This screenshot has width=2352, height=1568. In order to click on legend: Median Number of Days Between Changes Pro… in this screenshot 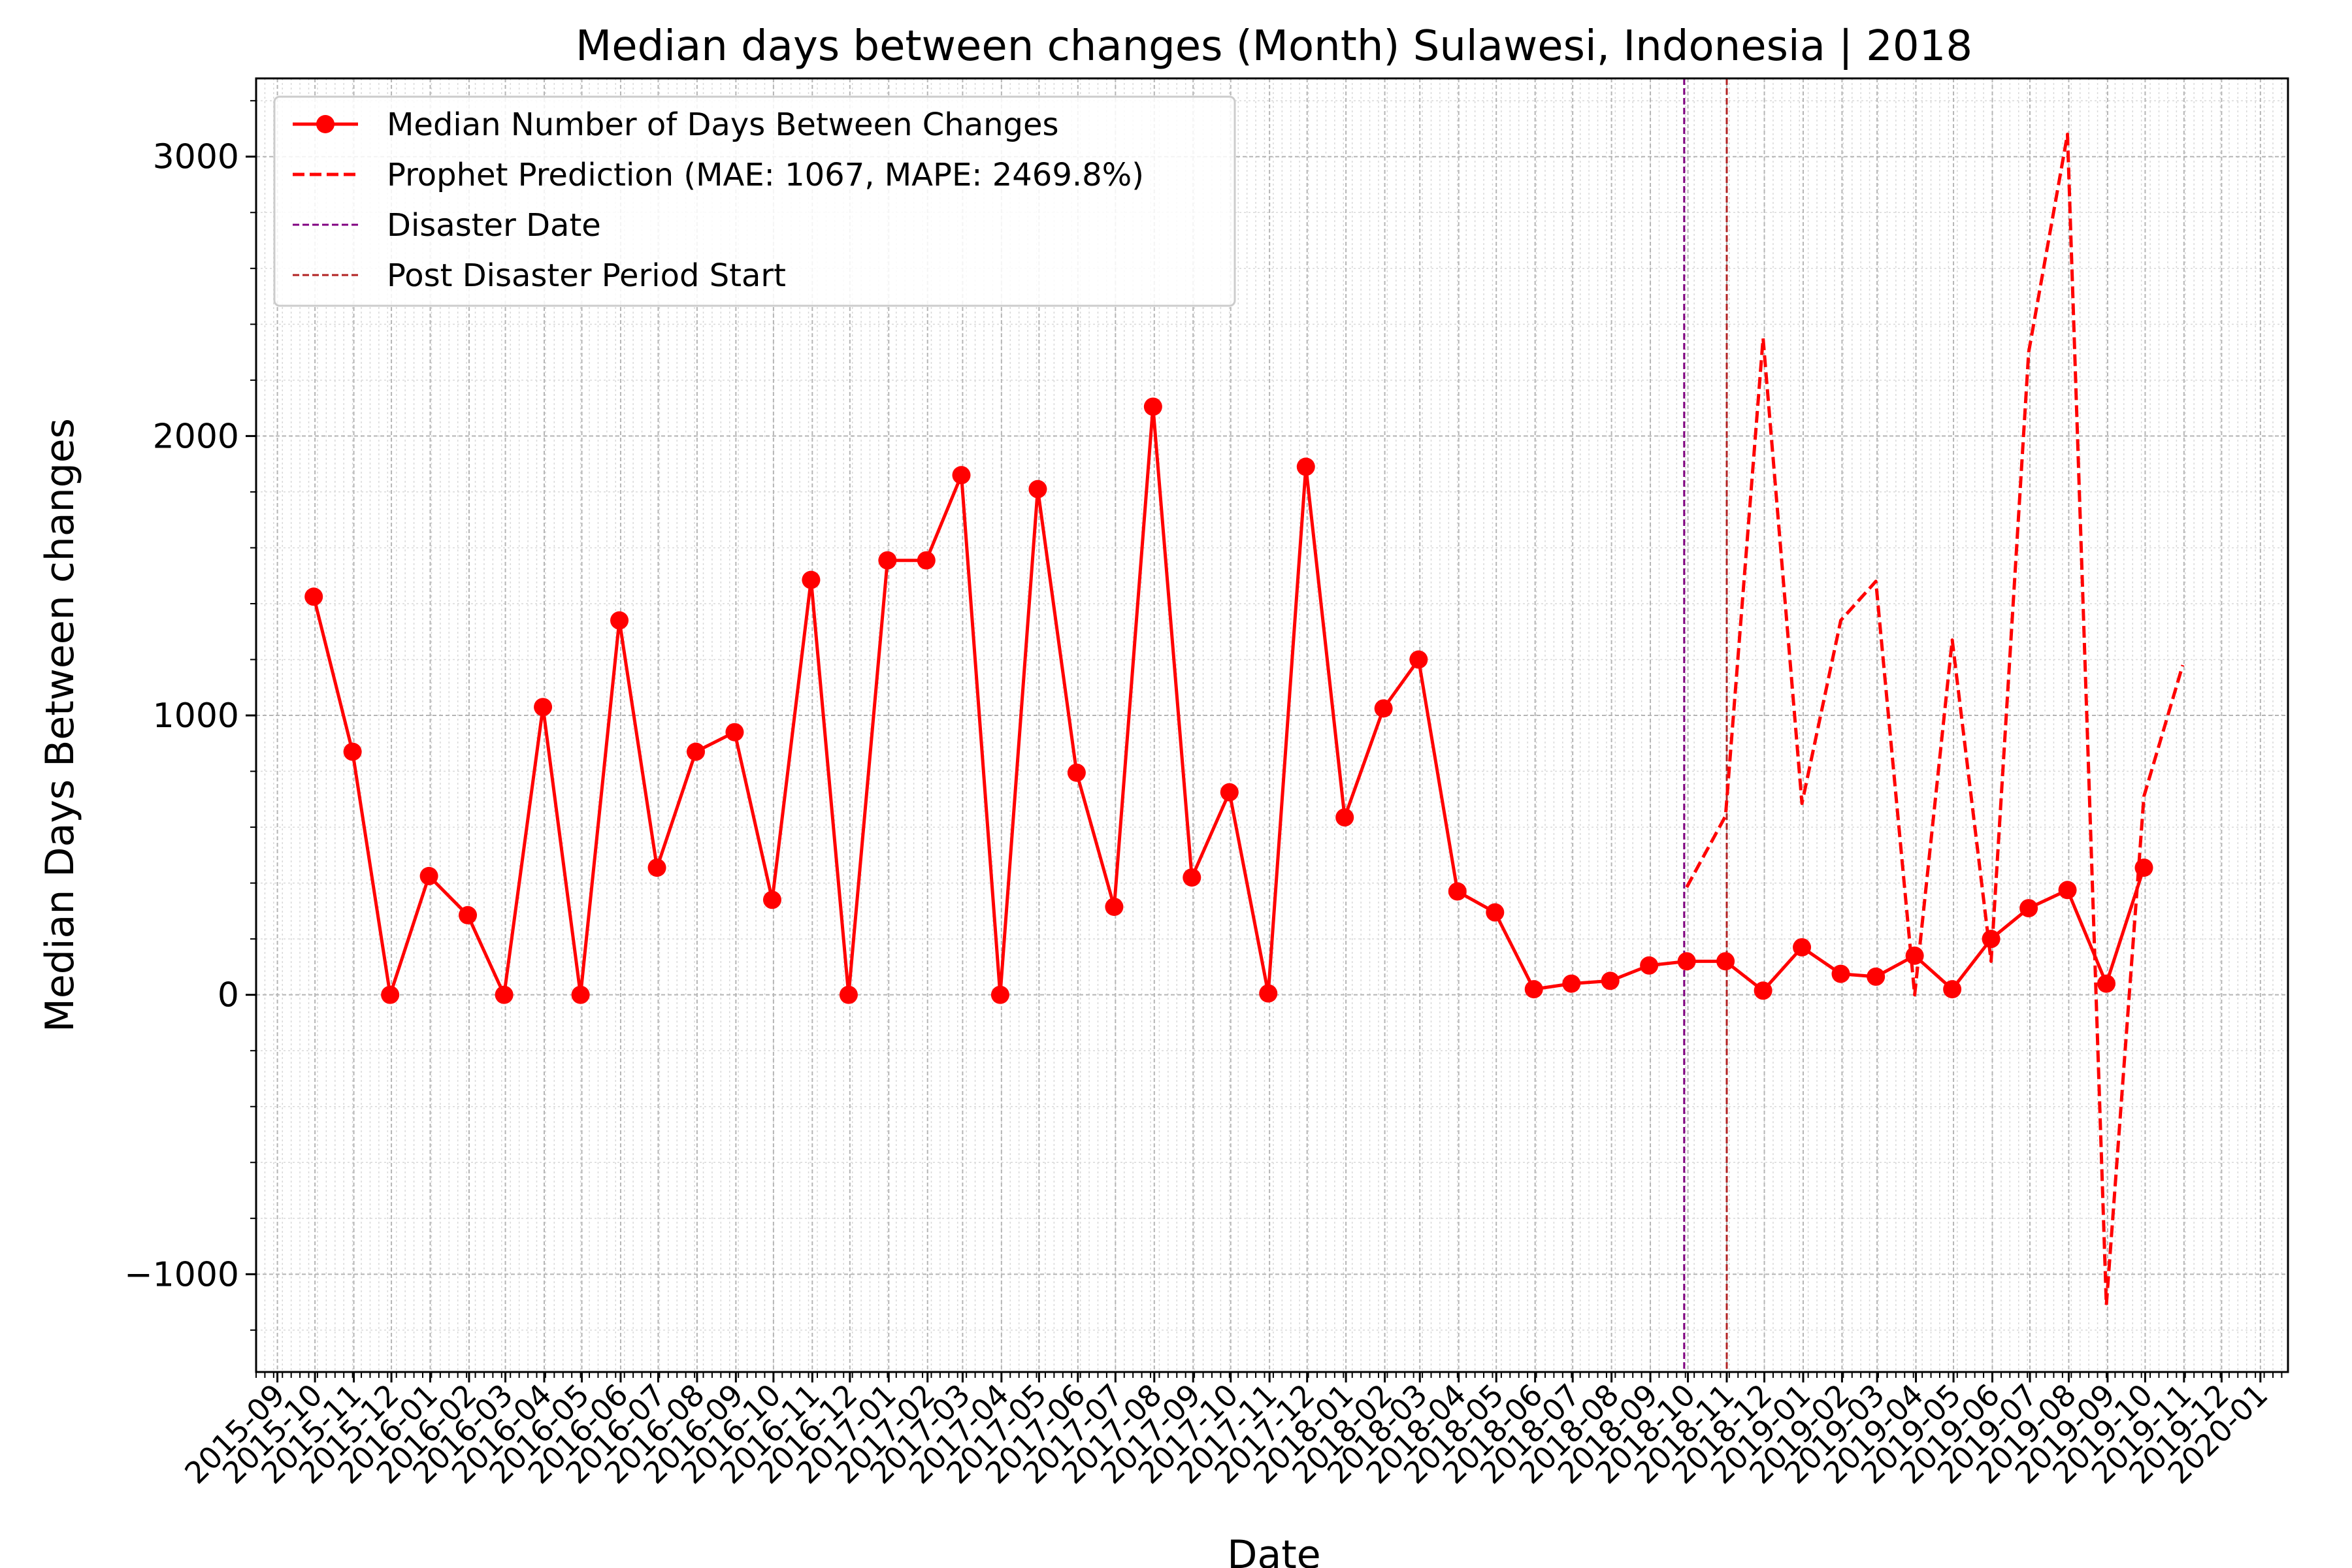, I will do `click(754, 201)`.